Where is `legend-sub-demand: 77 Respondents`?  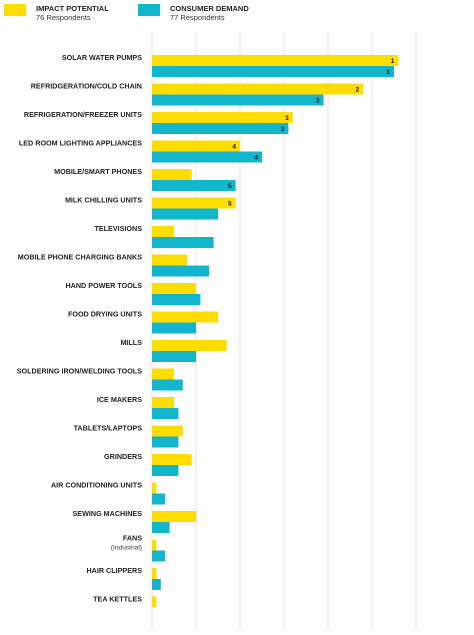
legend-sub-demand: 77 Respondents is located at coordinates (197, 17).